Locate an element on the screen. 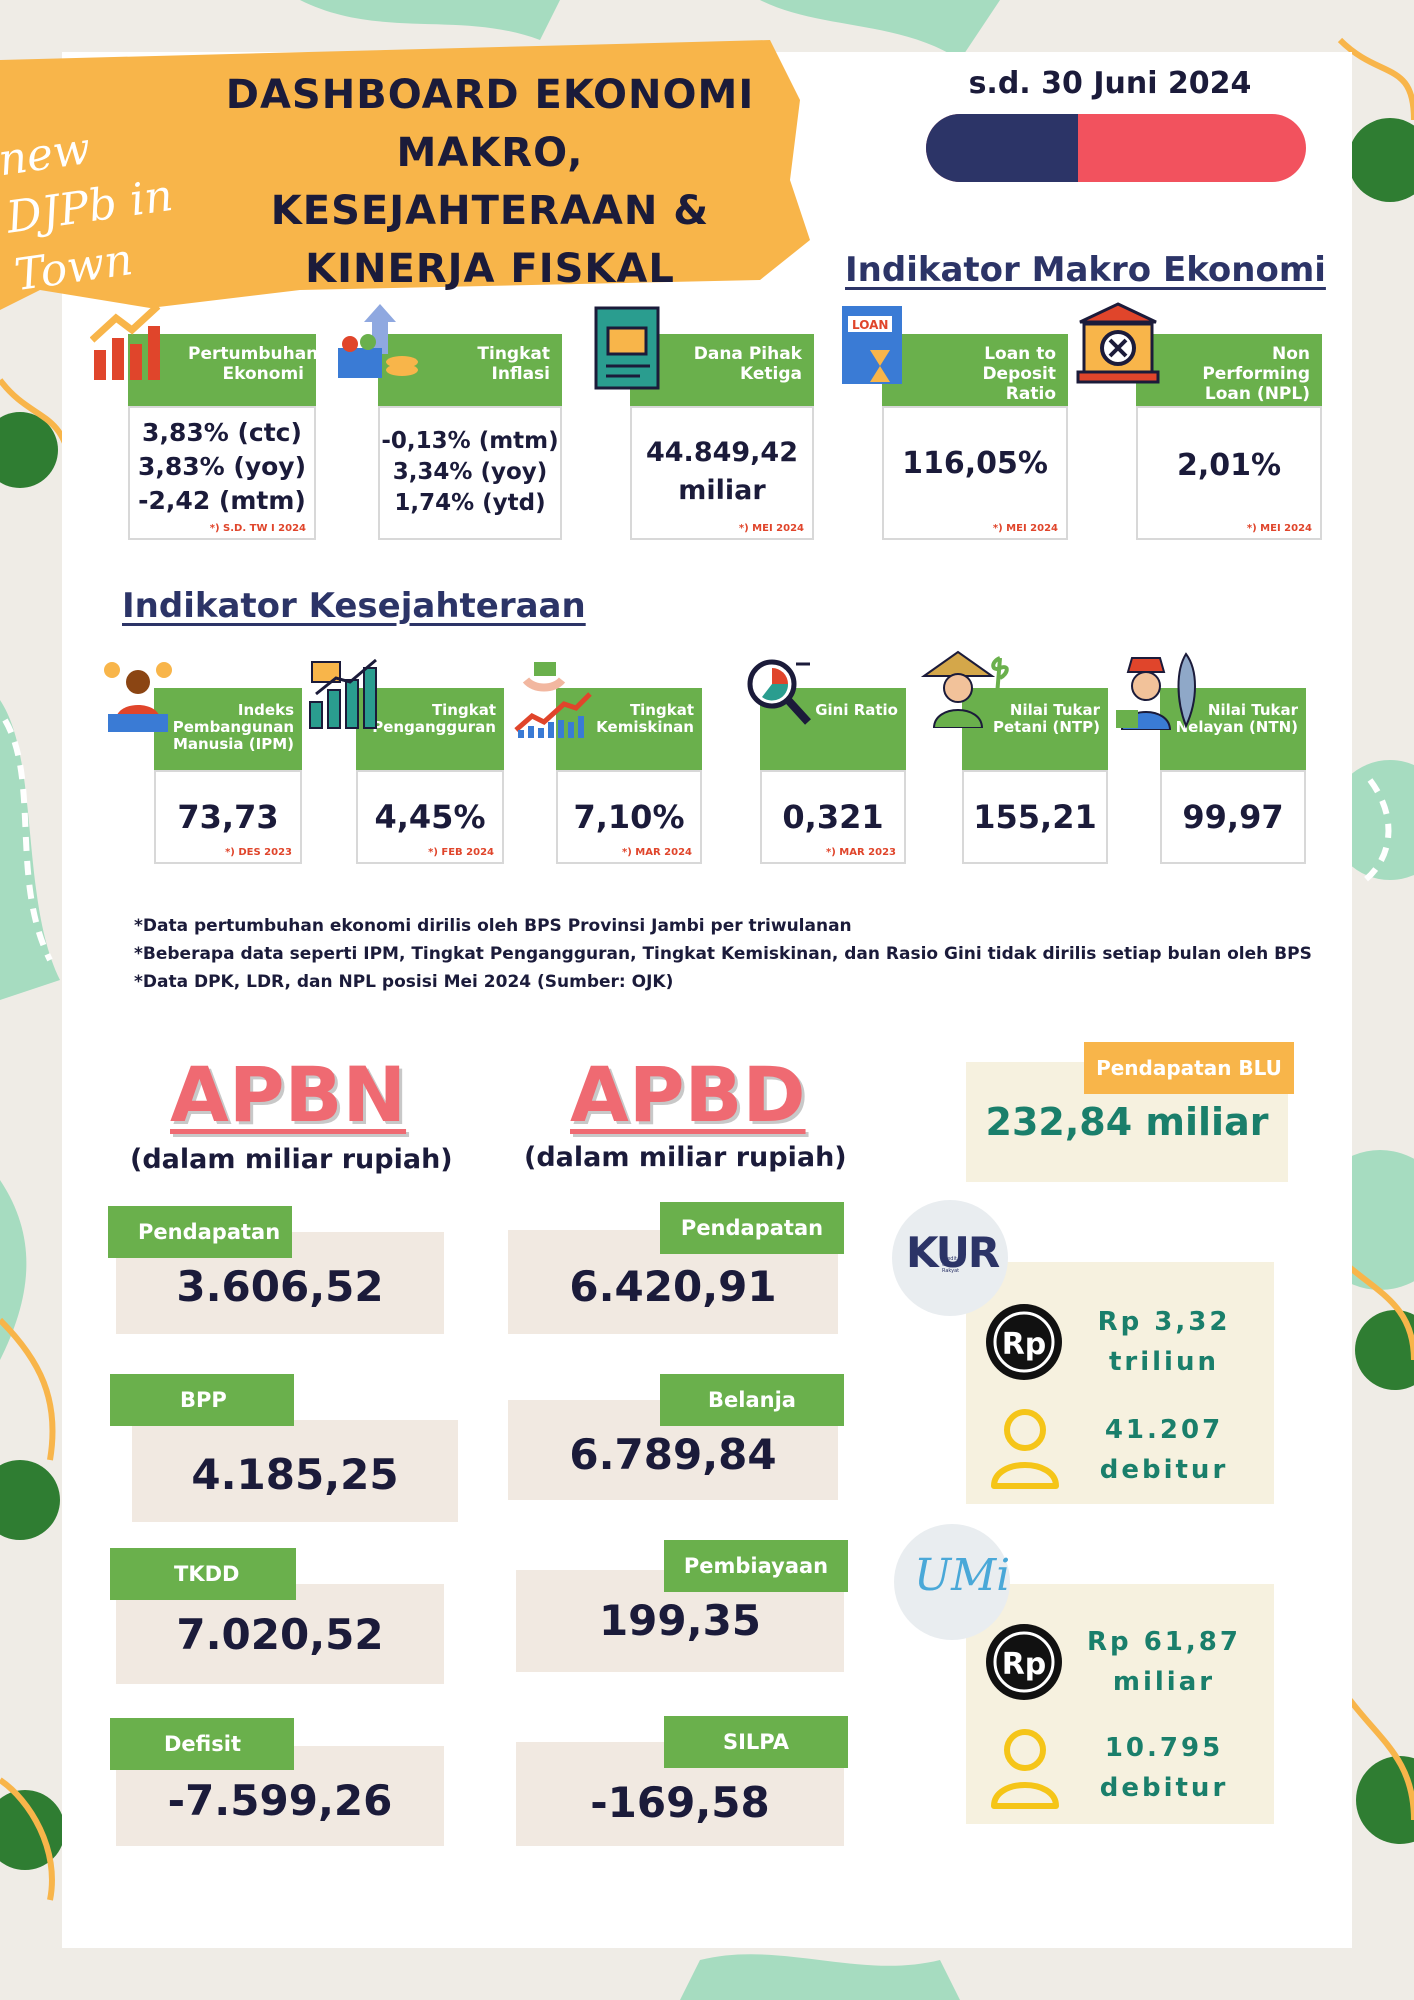 The image size is (1414, 2000). apbd-title: APBD is located at coordinates (688, 1094).